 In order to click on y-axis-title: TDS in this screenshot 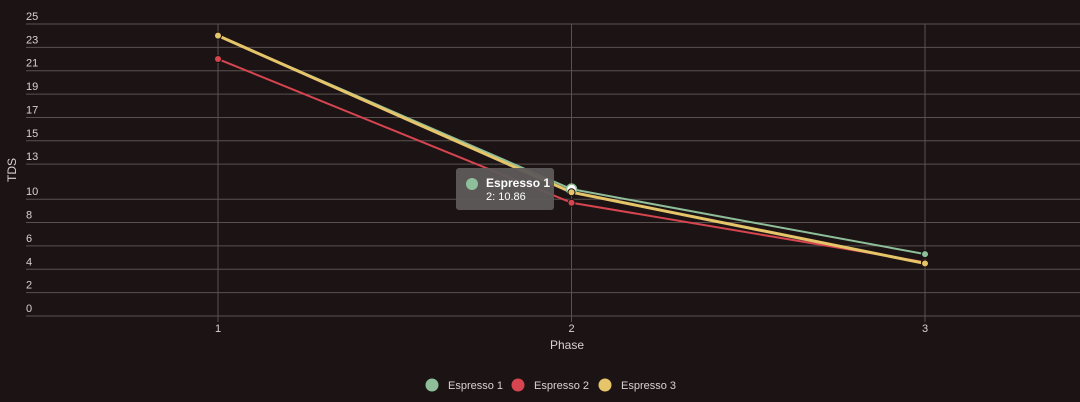, I will do `click(12, 170)`.